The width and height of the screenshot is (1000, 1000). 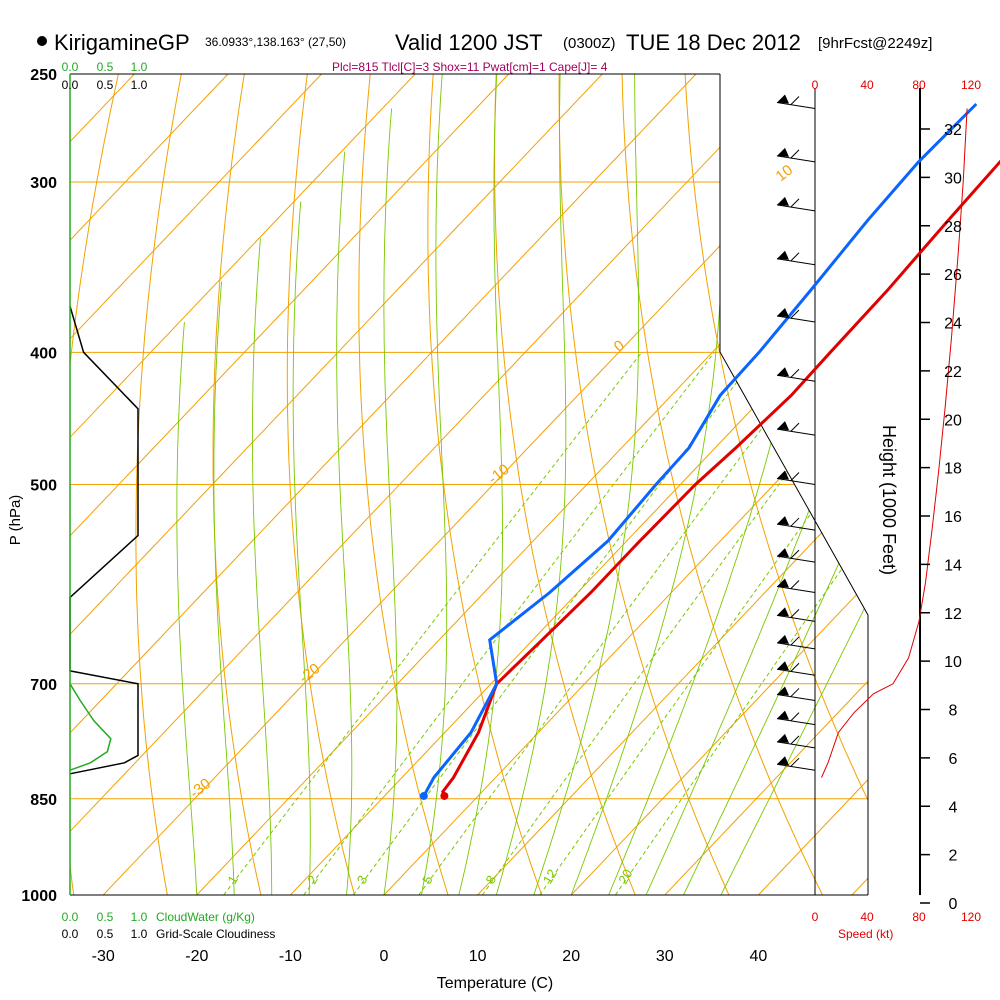 I want to click on x-tick-label: -20, so click(x=196, y=956).